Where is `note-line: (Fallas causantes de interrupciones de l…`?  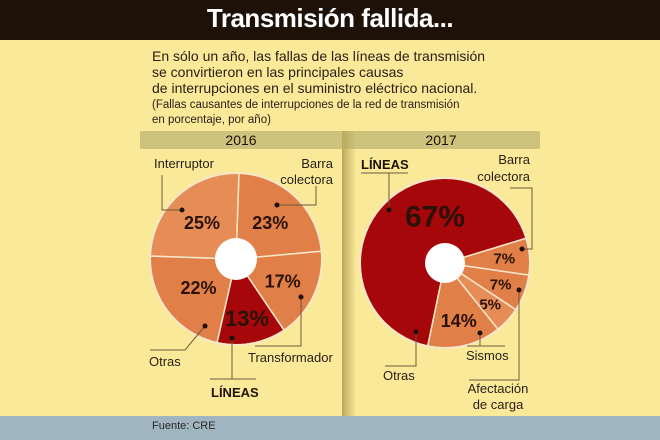
note-line: (Fallas causantes de interrupciones de l… is located at coordinates (306, 105).